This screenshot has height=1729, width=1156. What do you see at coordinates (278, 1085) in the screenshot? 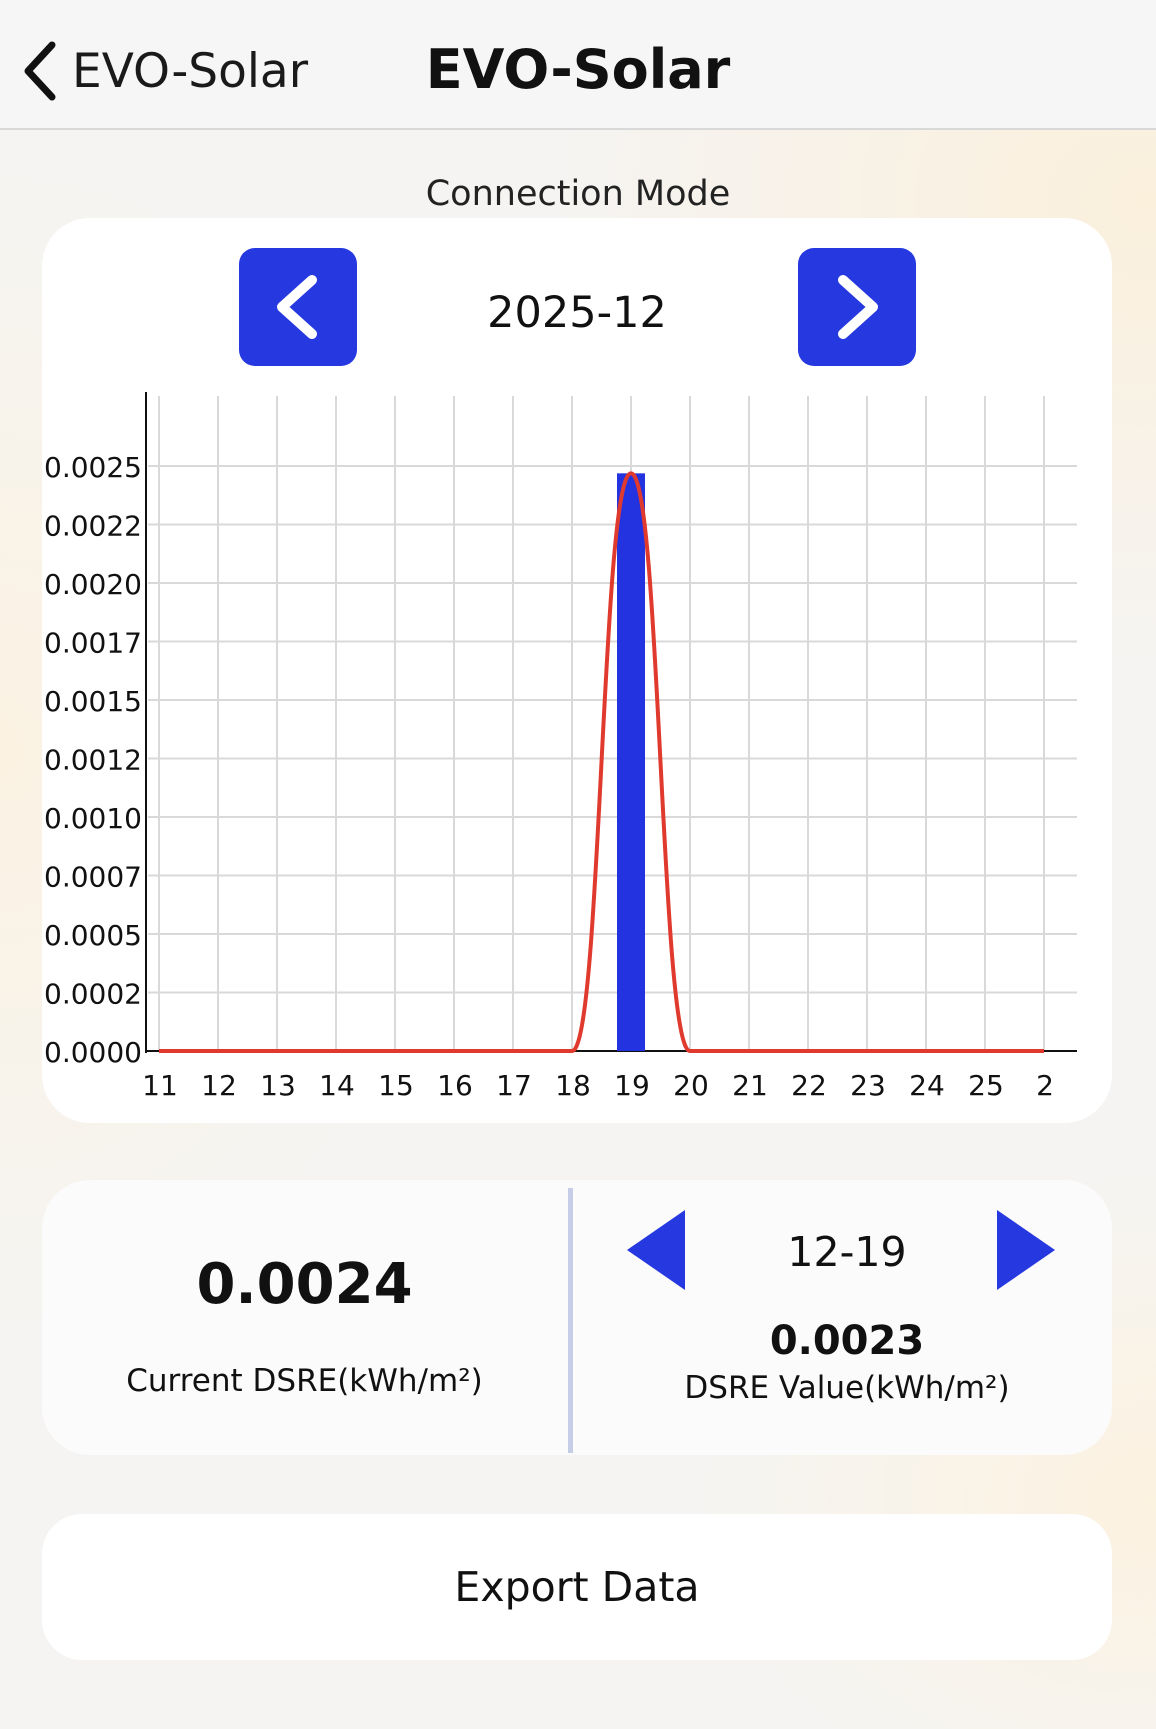
I see `x-tick-label: 13` at bounding box center [278, 1085].